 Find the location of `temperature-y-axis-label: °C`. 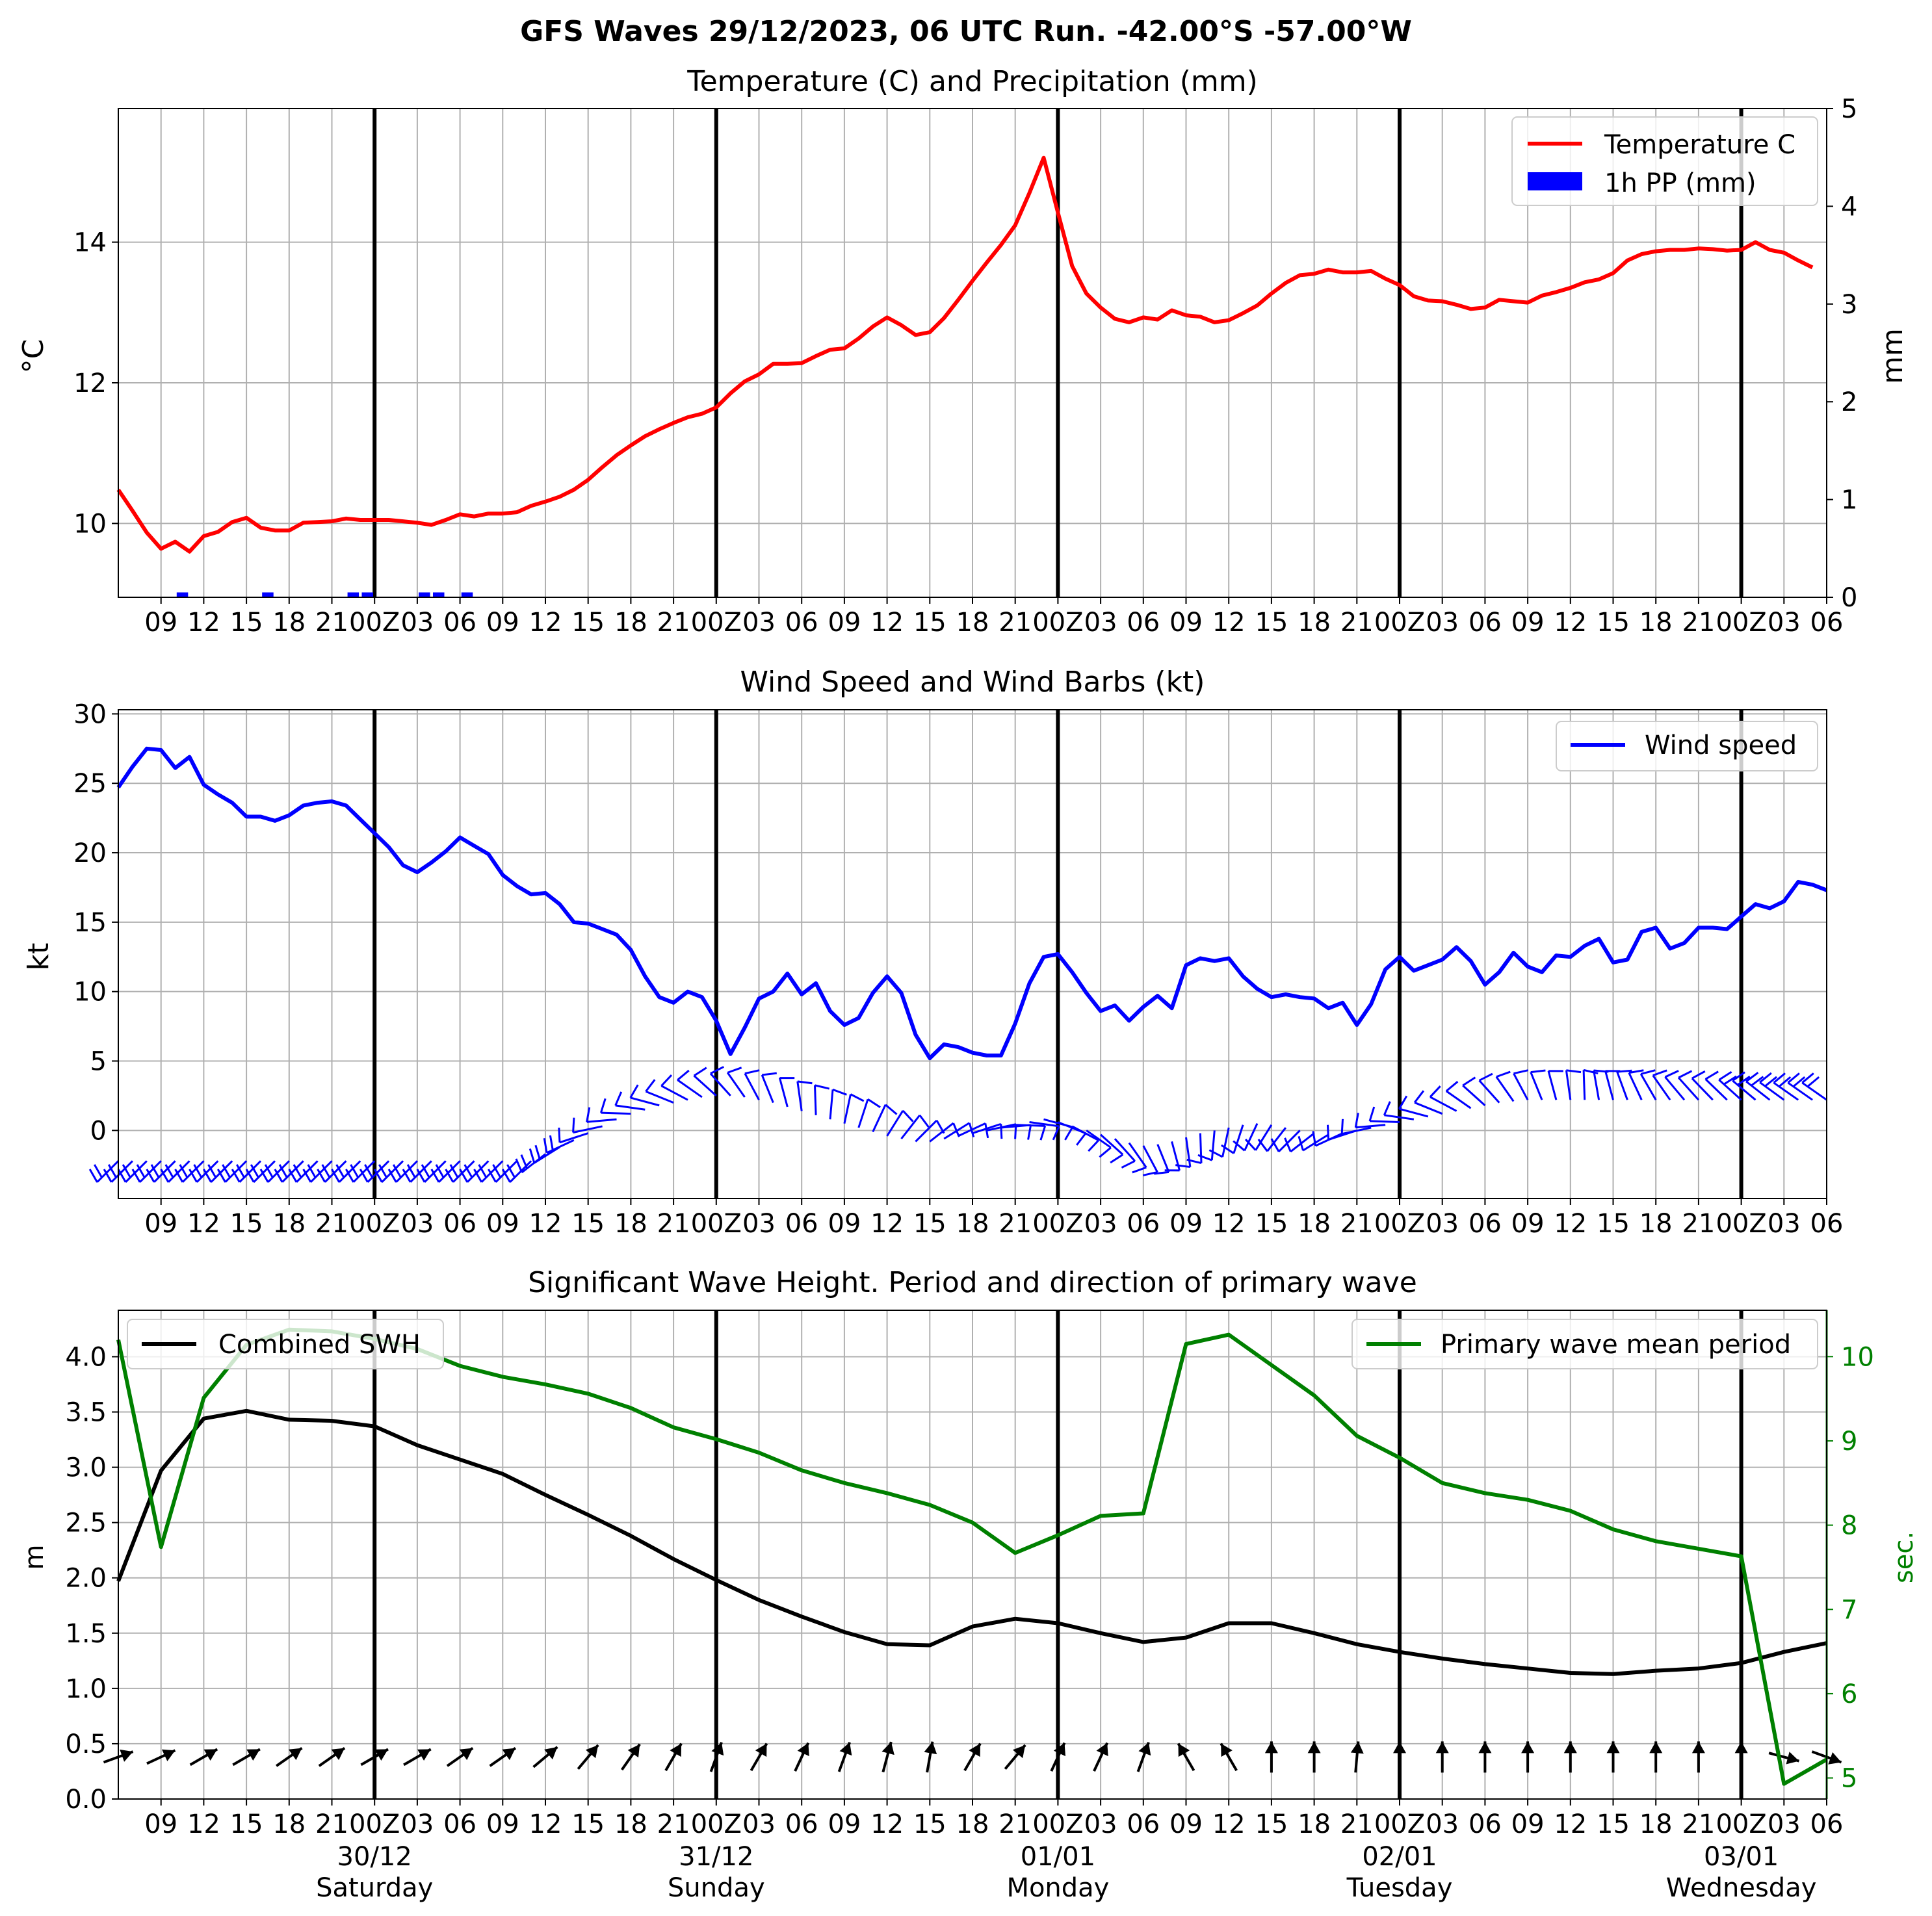

temperature-y-axis-label: °C is located at coordinates (33, 356).